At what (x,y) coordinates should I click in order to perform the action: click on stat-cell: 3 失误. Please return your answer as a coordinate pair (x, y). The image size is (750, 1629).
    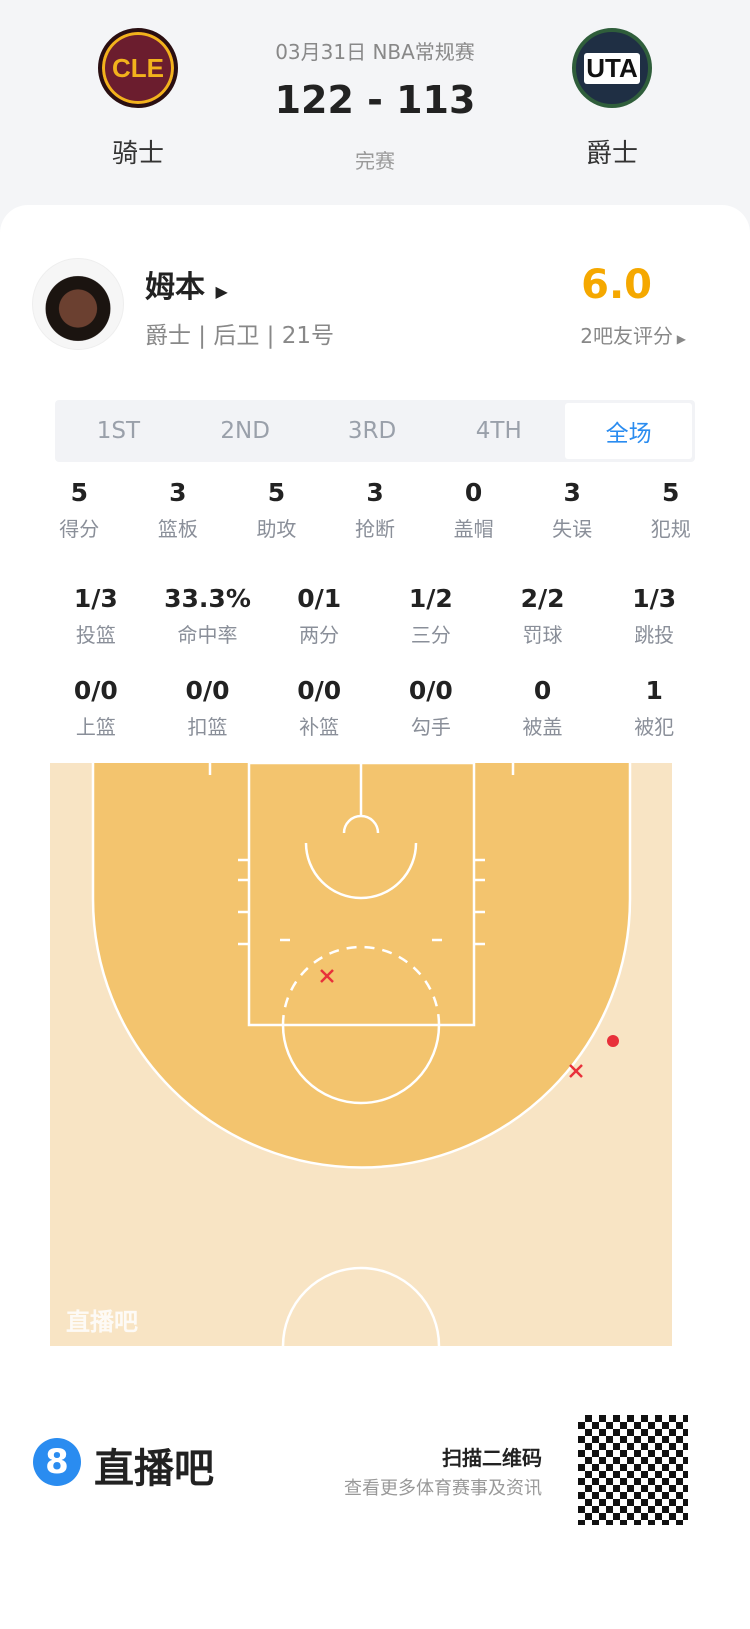
    Looking at the image, I should click on (572, 510).